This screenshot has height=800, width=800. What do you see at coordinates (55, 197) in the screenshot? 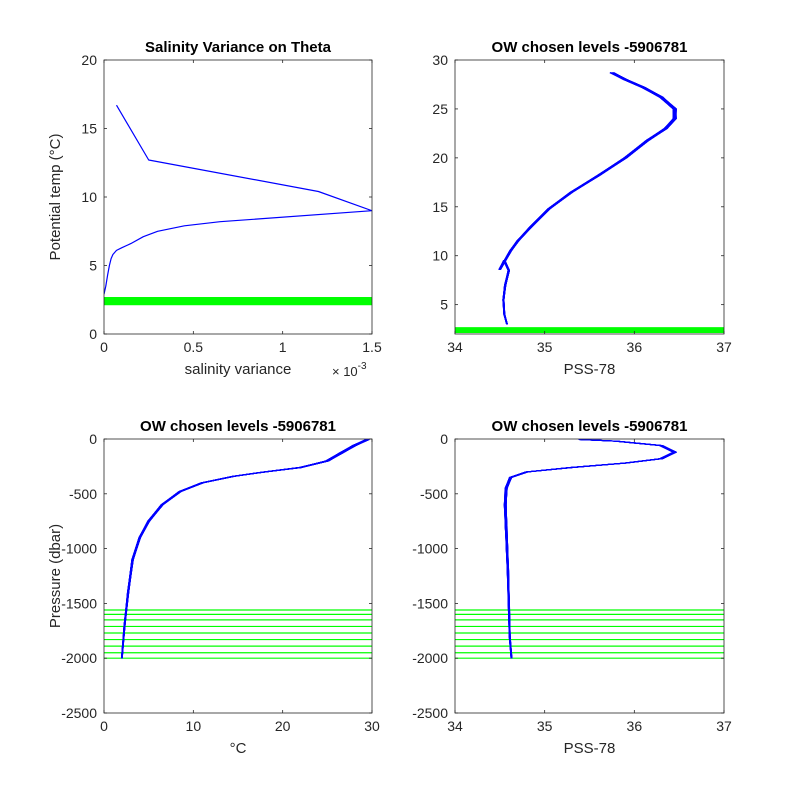
I see `y-axis-label: Potential temp (°C)` at bounding box center [55, 197].